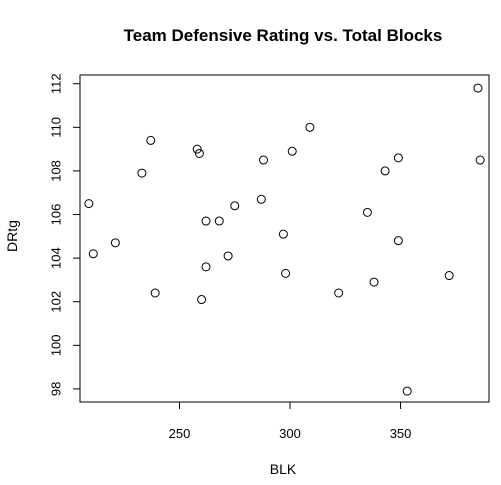 This screenshot has width=501, height=485. Describe the element at coordinates (56, 389) in the screenshot. I see `y-tick-label: 98` at that location.